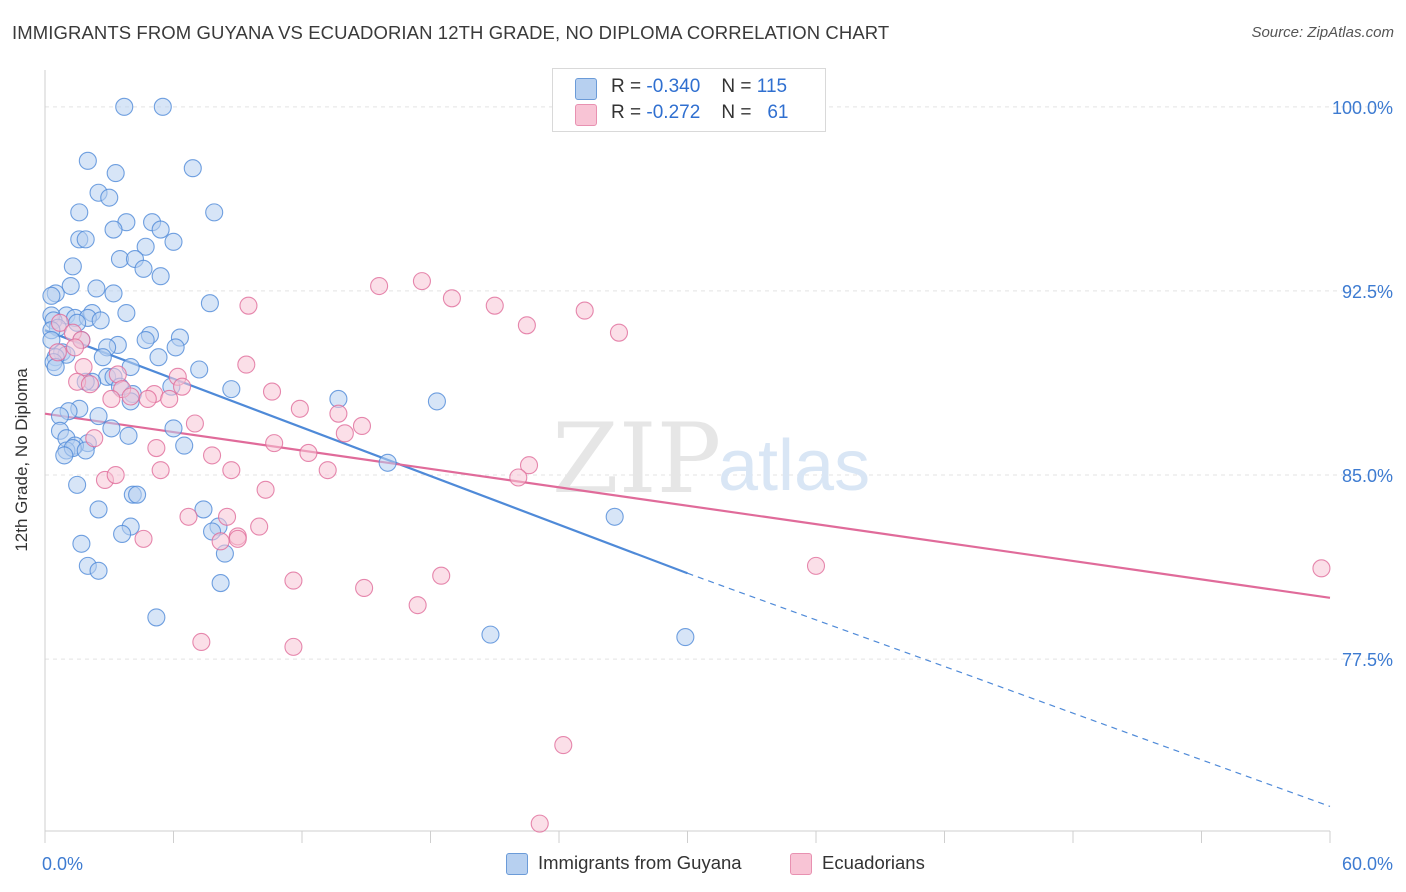  I want to click on y-tick-label: 85.0%, so click(1367, 476).